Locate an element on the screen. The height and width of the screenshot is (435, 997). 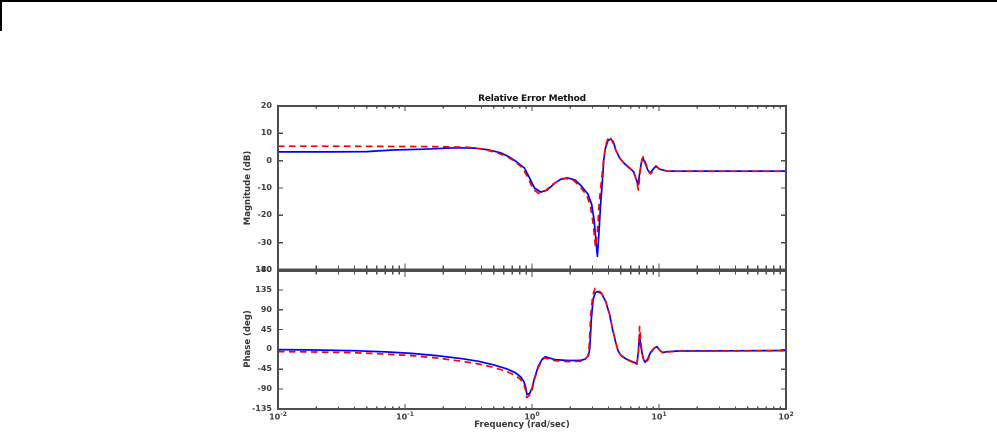
magnitude-y-tick-label: -10 is located at coordinates (264, 187).